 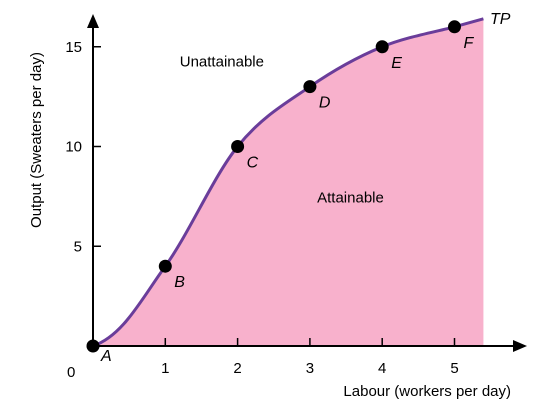 What do you see at coordinates (350, 197) in the screenshot?
I see `region-label: Attainable` at bounding box center [350, 197].